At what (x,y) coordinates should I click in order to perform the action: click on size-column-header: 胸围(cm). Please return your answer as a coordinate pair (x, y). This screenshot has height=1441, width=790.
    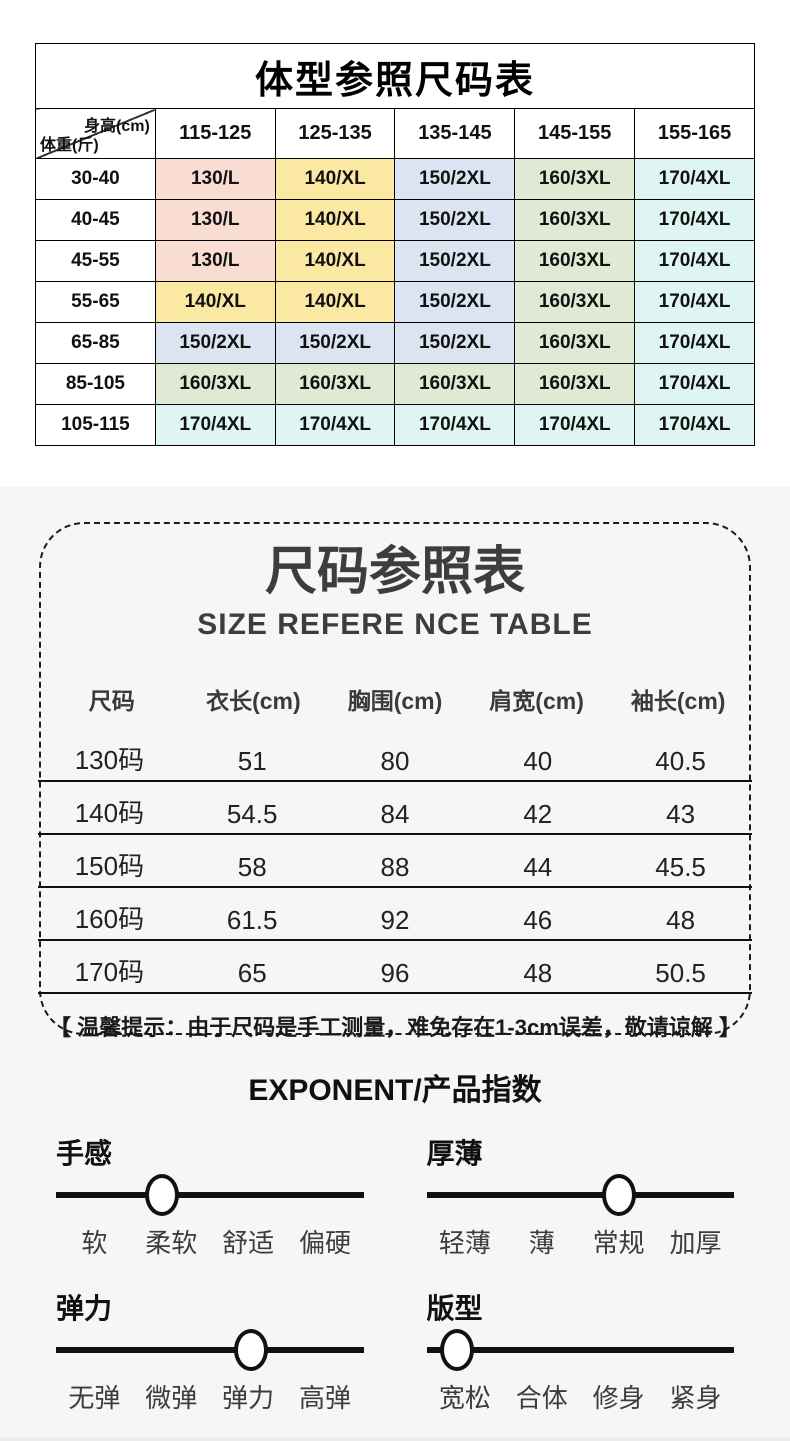
    Looking at the image, I should click on (395, 701).